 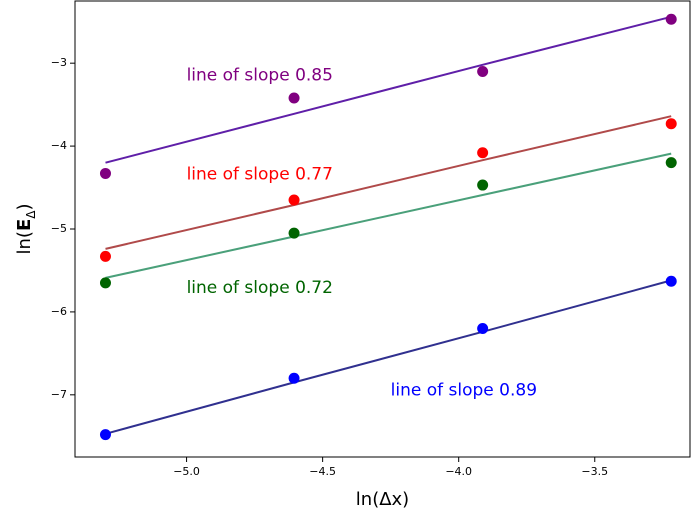 I want to click on y-tick-label-3: −4, so click(x=59, y=145).